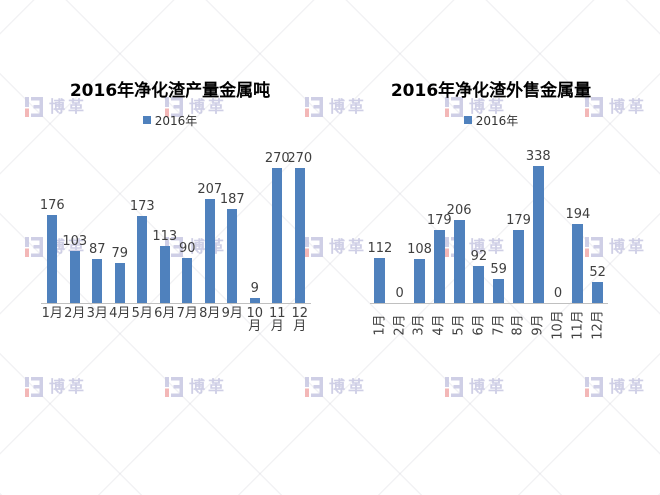 The height and width of the screenshot is (495, 660). I want to click on bar-value-label: 270, so click(300, 158).